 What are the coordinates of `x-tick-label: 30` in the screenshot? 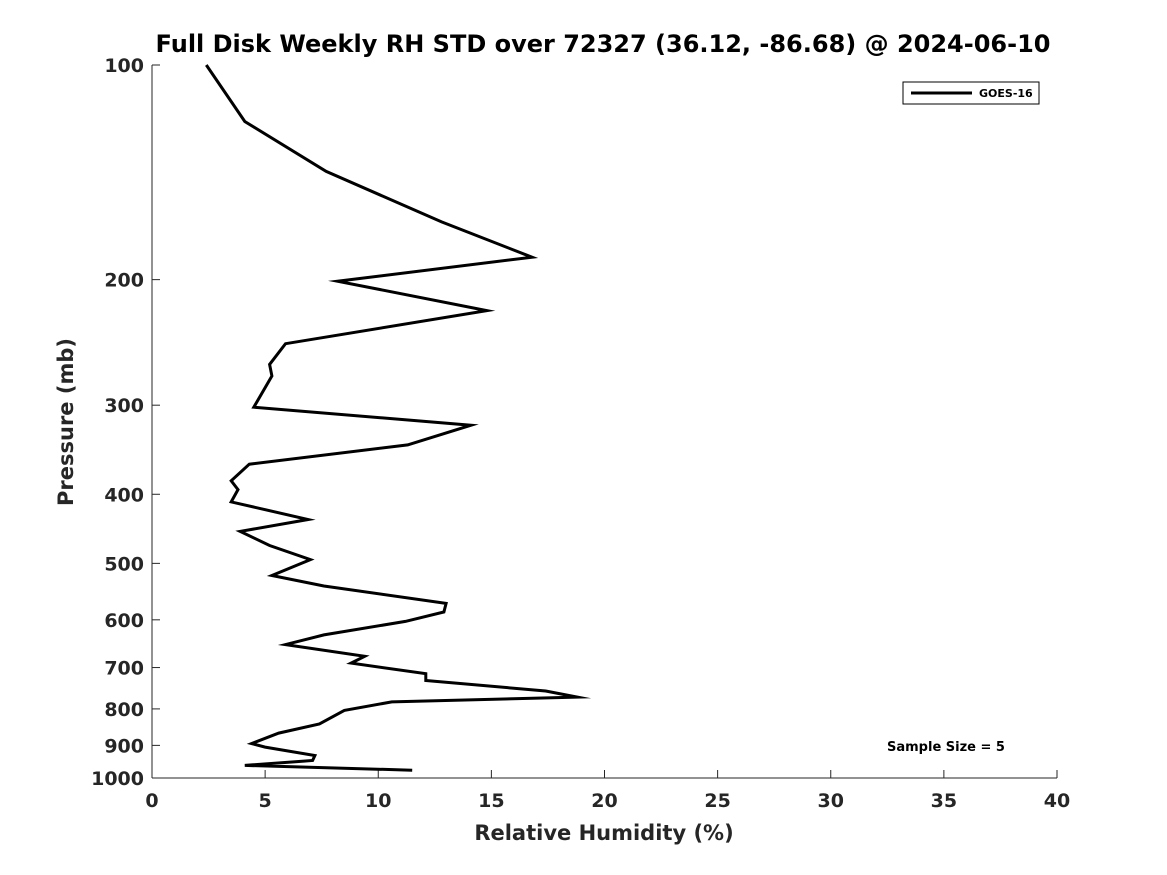 It's located at (831, 801).